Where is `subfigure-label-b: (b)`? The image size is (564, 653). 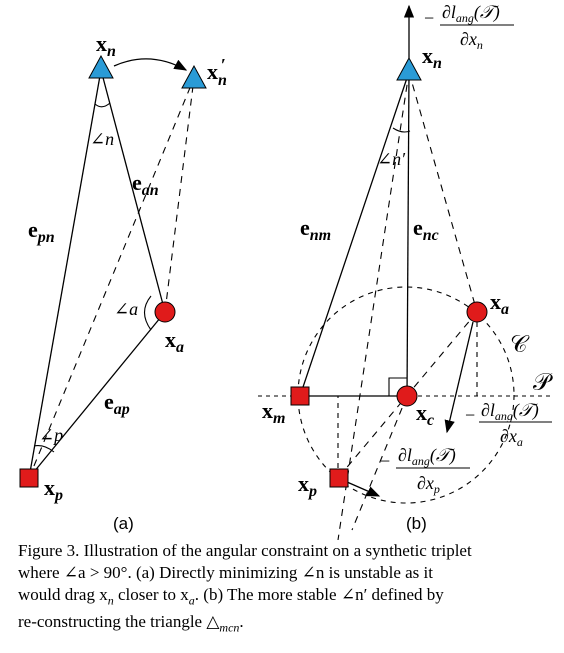 subfigure-label-b: (b) is located at coordinates (416, 523).